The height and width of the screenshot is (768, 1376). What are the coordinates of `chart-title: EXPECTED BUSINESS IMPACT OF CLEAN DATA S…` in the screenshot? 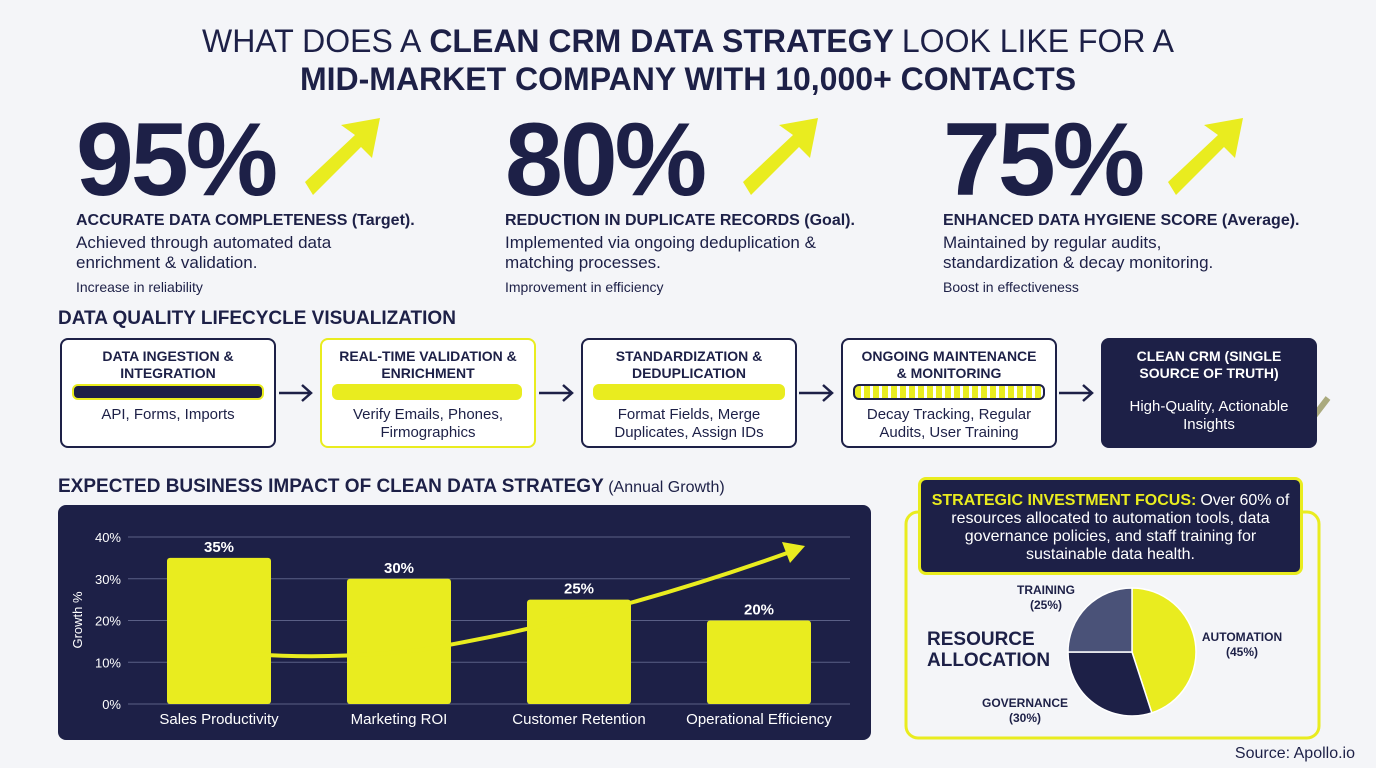 It's located at (331, 486).